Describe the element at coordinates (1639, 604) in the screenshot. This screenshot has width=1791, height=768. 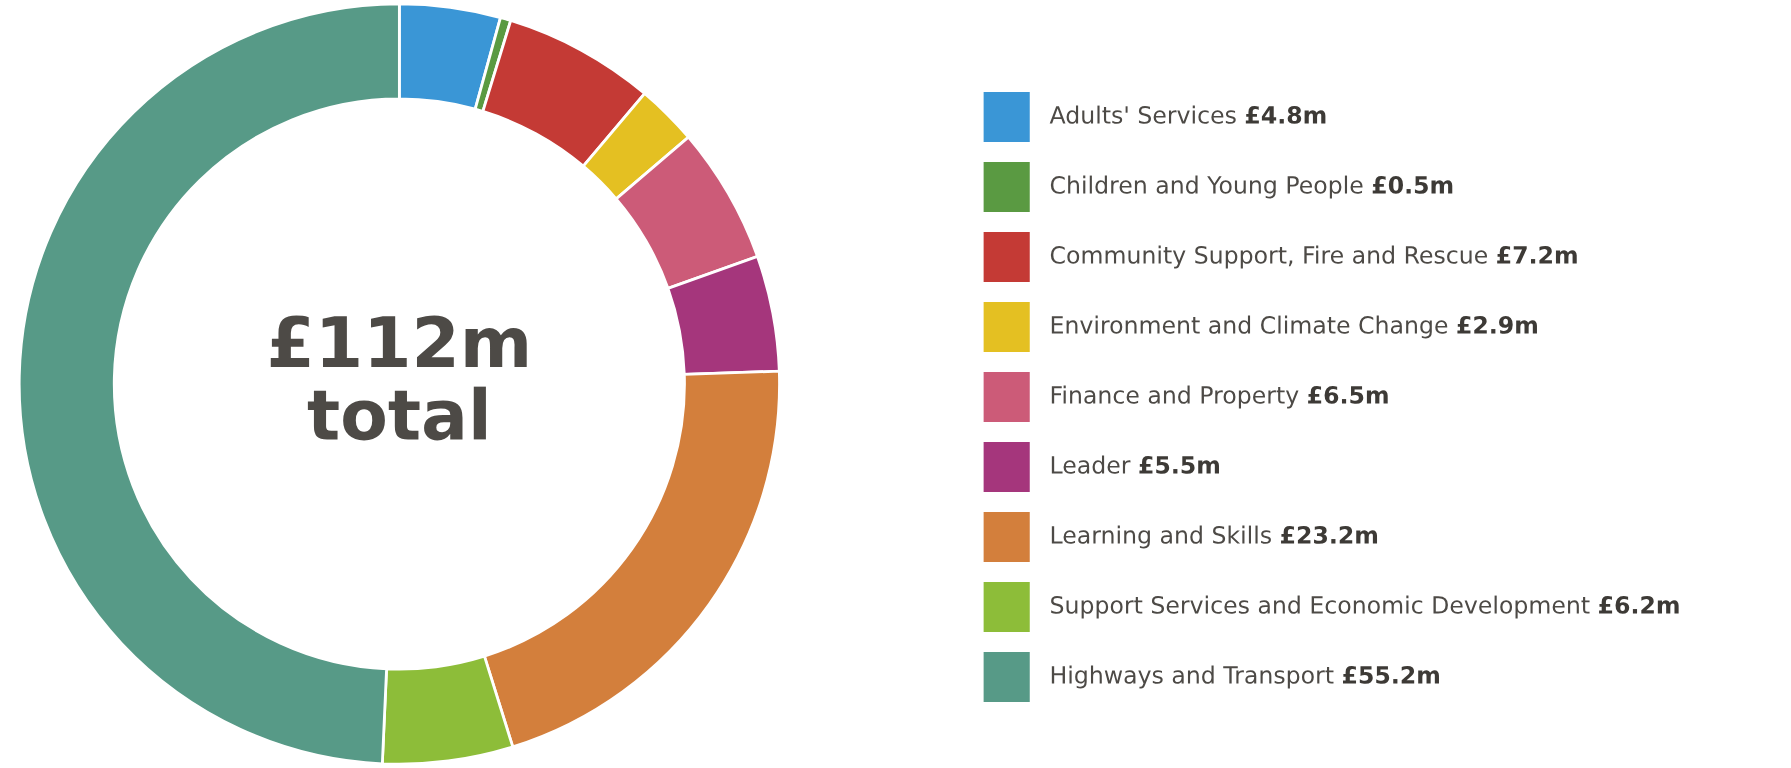
I see `data-label: £6.2m` at that location.